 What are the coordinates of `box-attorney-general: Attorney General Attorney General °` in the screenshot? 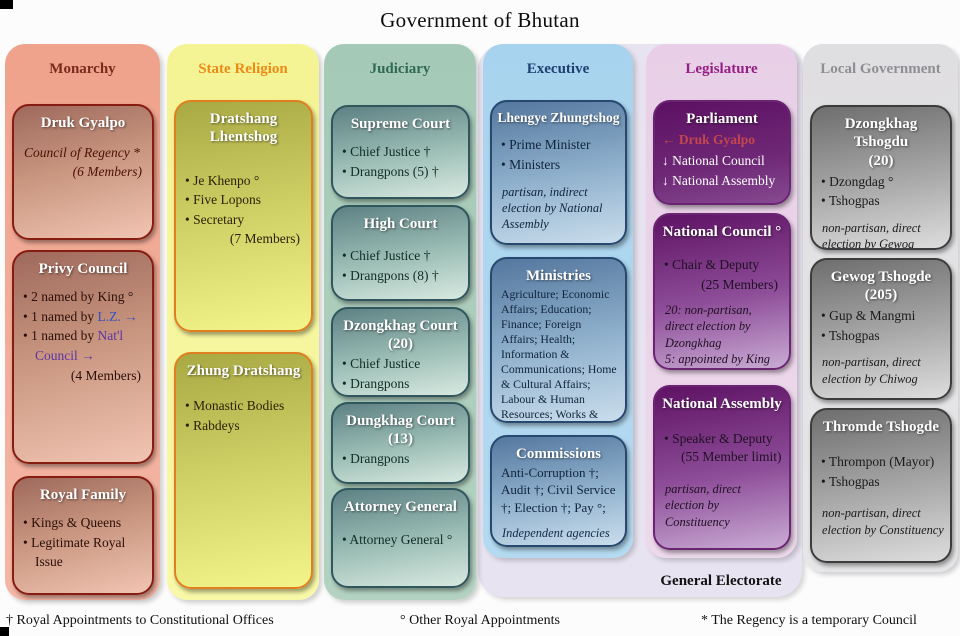 It's located at (400, 538).